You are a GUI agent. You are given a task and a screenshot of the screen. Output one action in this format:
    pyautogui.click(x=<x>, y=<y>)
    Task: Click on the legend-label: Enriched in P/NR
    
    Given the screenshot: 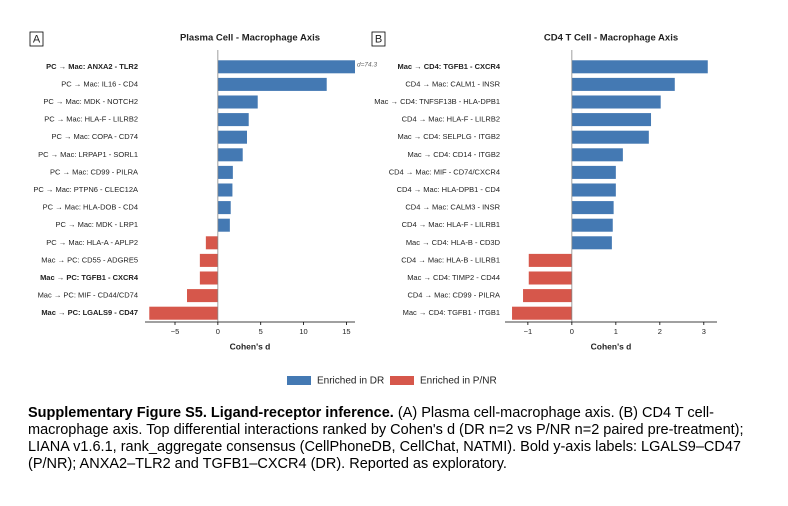 What is the action you would take?
    pyautogui.click(x=458, y=381)
    